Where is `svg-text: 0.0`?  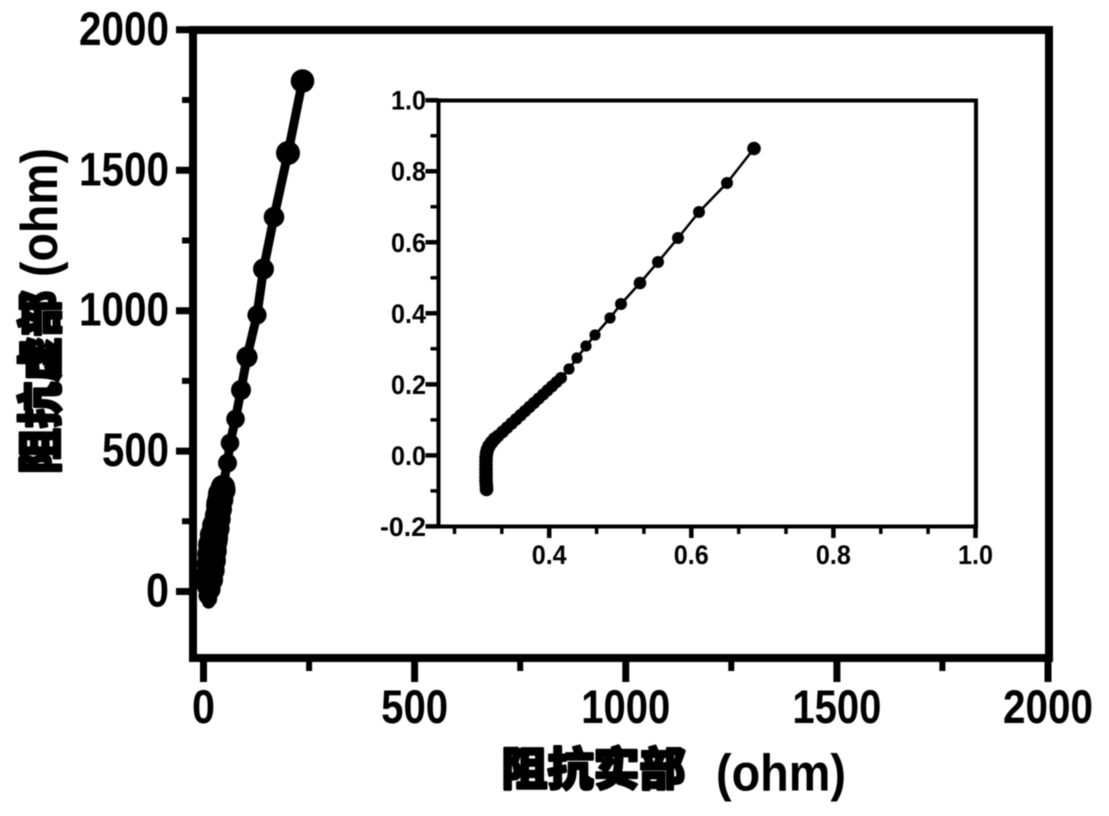
svg-text: 0.0 is located at coordinates (408, 456).